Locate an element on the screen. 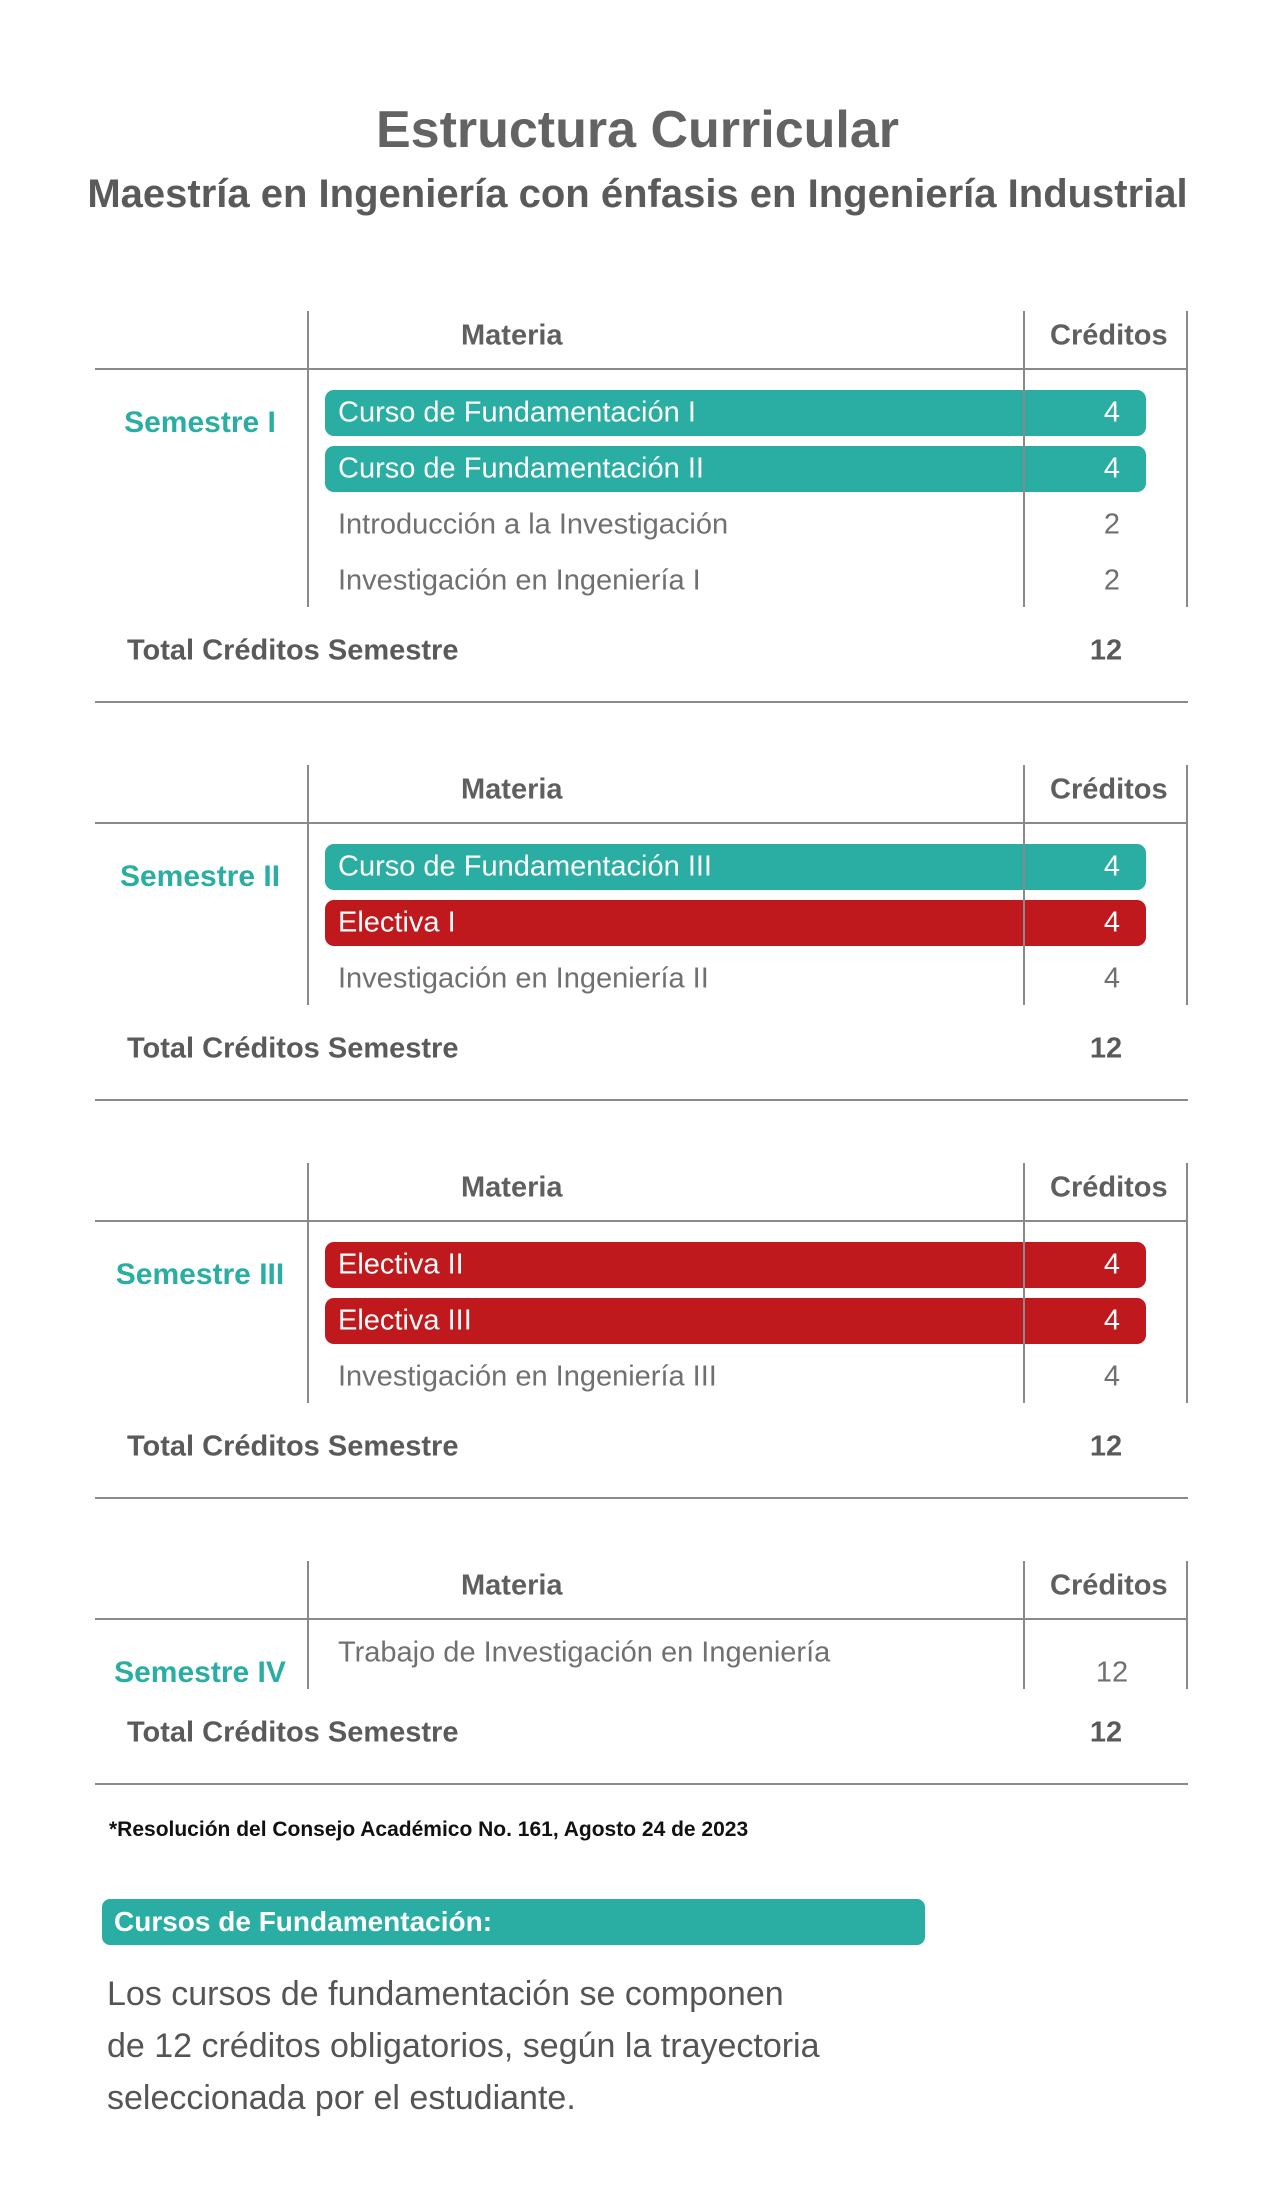 This screenshot has height=2189, width=1275. course-name: Introducción a la Investigación is located at coordinates (533, 524).